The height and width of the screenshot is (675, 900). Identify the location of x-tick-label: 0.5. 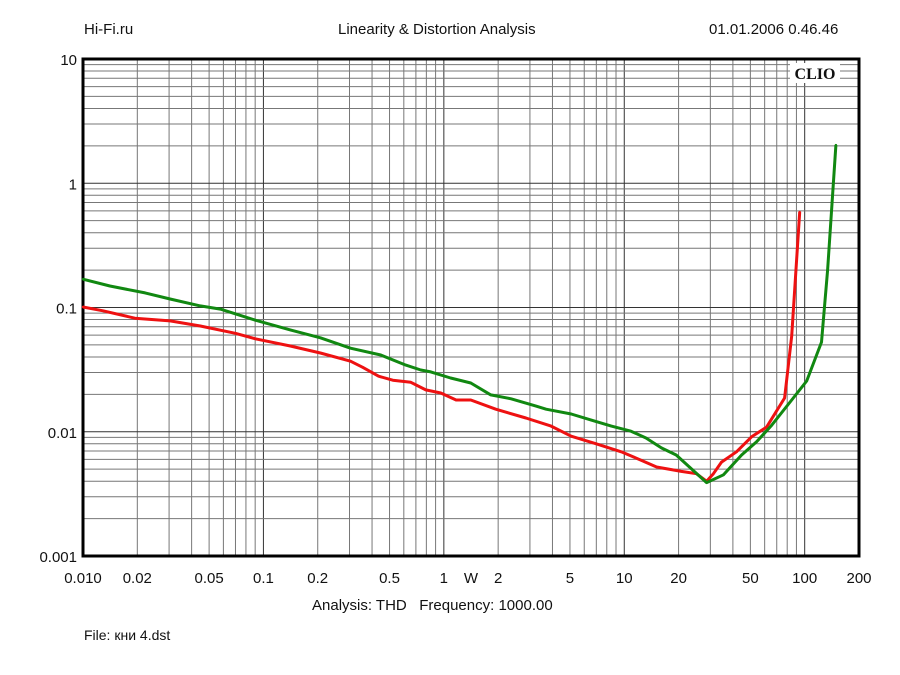
(389, 578).